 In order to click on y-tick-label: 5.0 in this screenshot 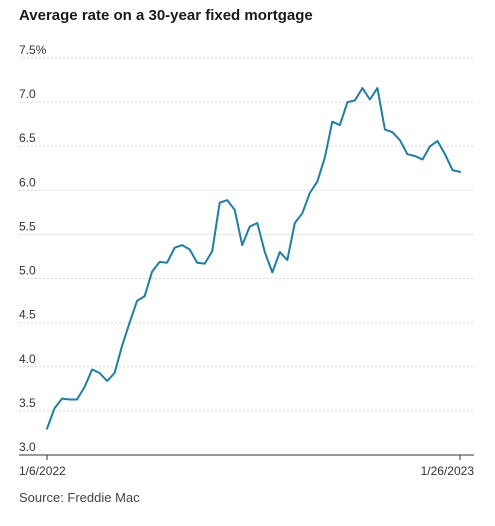, I will do `click(27, 271)`.